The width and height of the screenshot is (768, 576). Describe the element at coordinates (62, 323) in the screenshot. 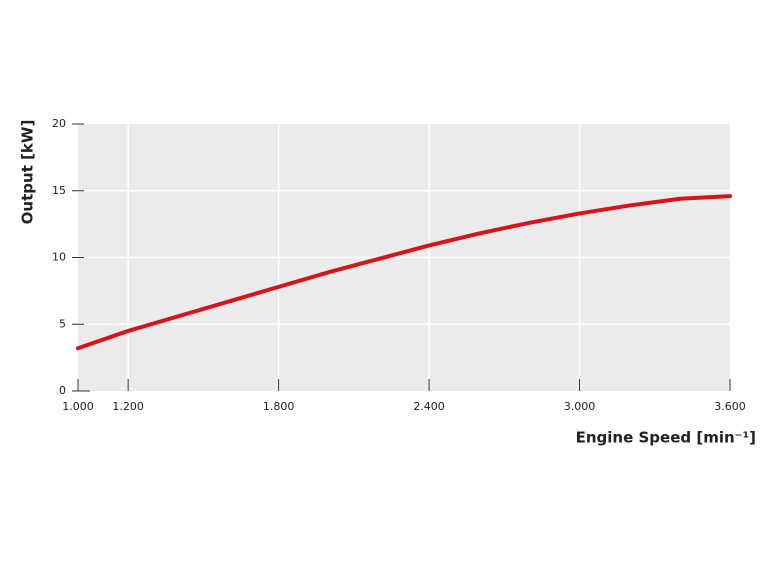

I see `y-tick-label: 5` at that location.